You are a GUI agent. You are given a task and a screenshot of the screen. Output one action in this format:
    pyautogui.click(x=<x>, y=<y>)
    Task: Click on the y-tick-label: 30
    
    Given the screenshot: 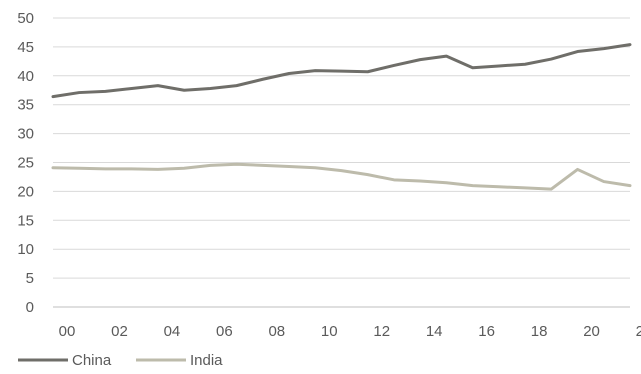 What is the action you would take?
    pyautogui.click(x=25, y=134)
    